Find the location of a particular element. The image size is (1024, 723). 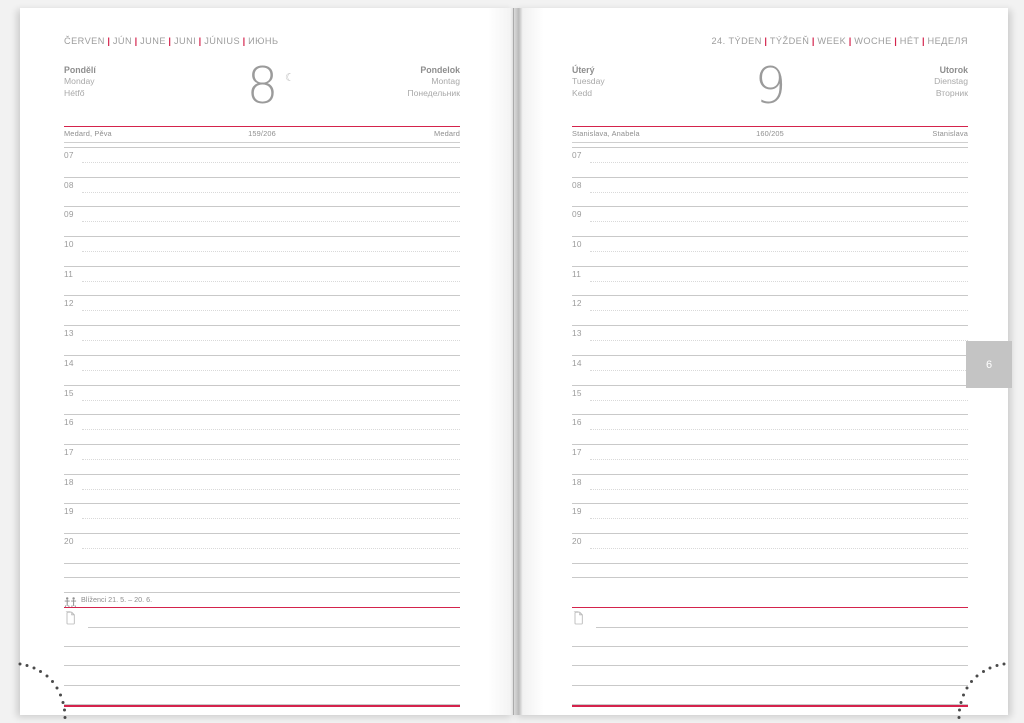

right-day-number: 9 is located at coordinates (770, 86).